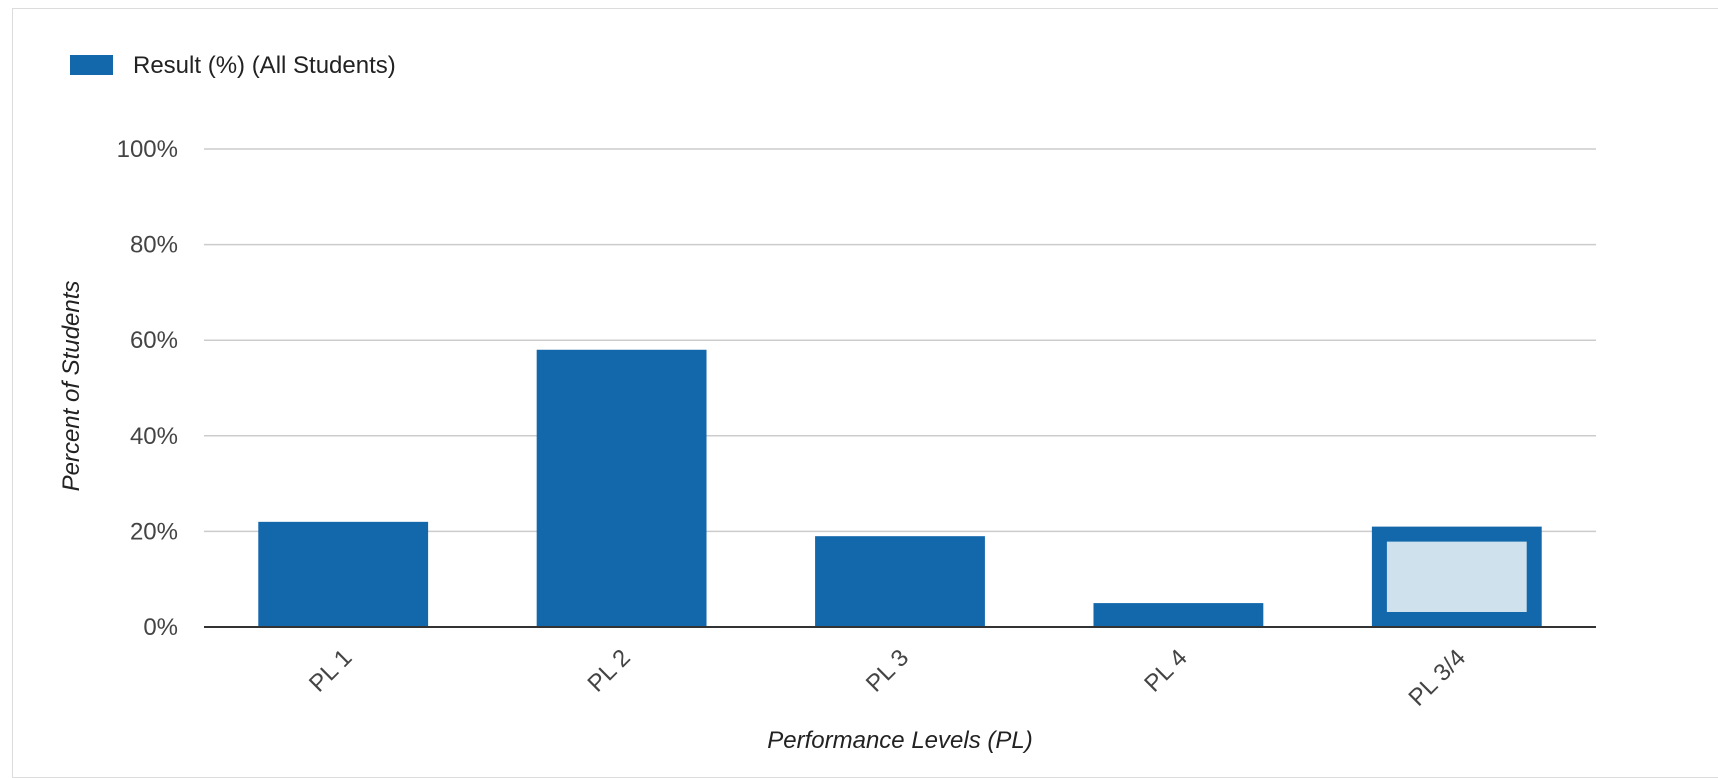  What do you see at coordinates (1165, 670) in the screenshot?
I see `x-tick-label: PL 4` at bounding box center [1165, 670].